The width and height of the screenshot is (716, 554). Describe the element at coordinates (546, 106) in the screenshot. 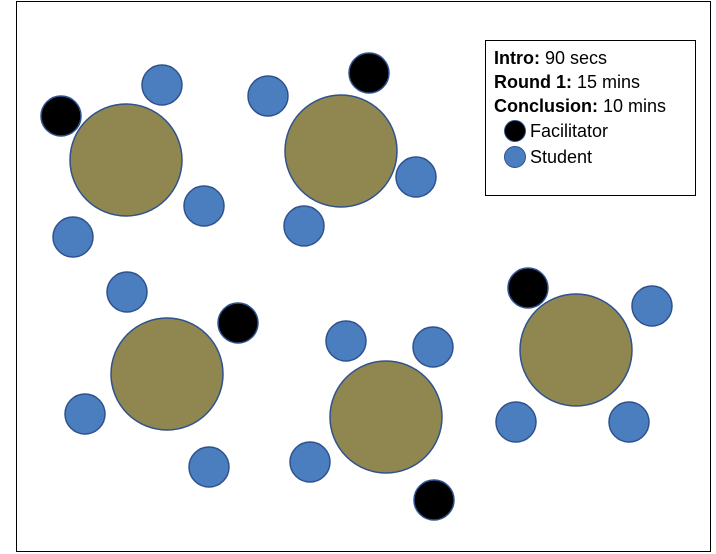

I see `conclusion-label: Conclusion:` at that location.